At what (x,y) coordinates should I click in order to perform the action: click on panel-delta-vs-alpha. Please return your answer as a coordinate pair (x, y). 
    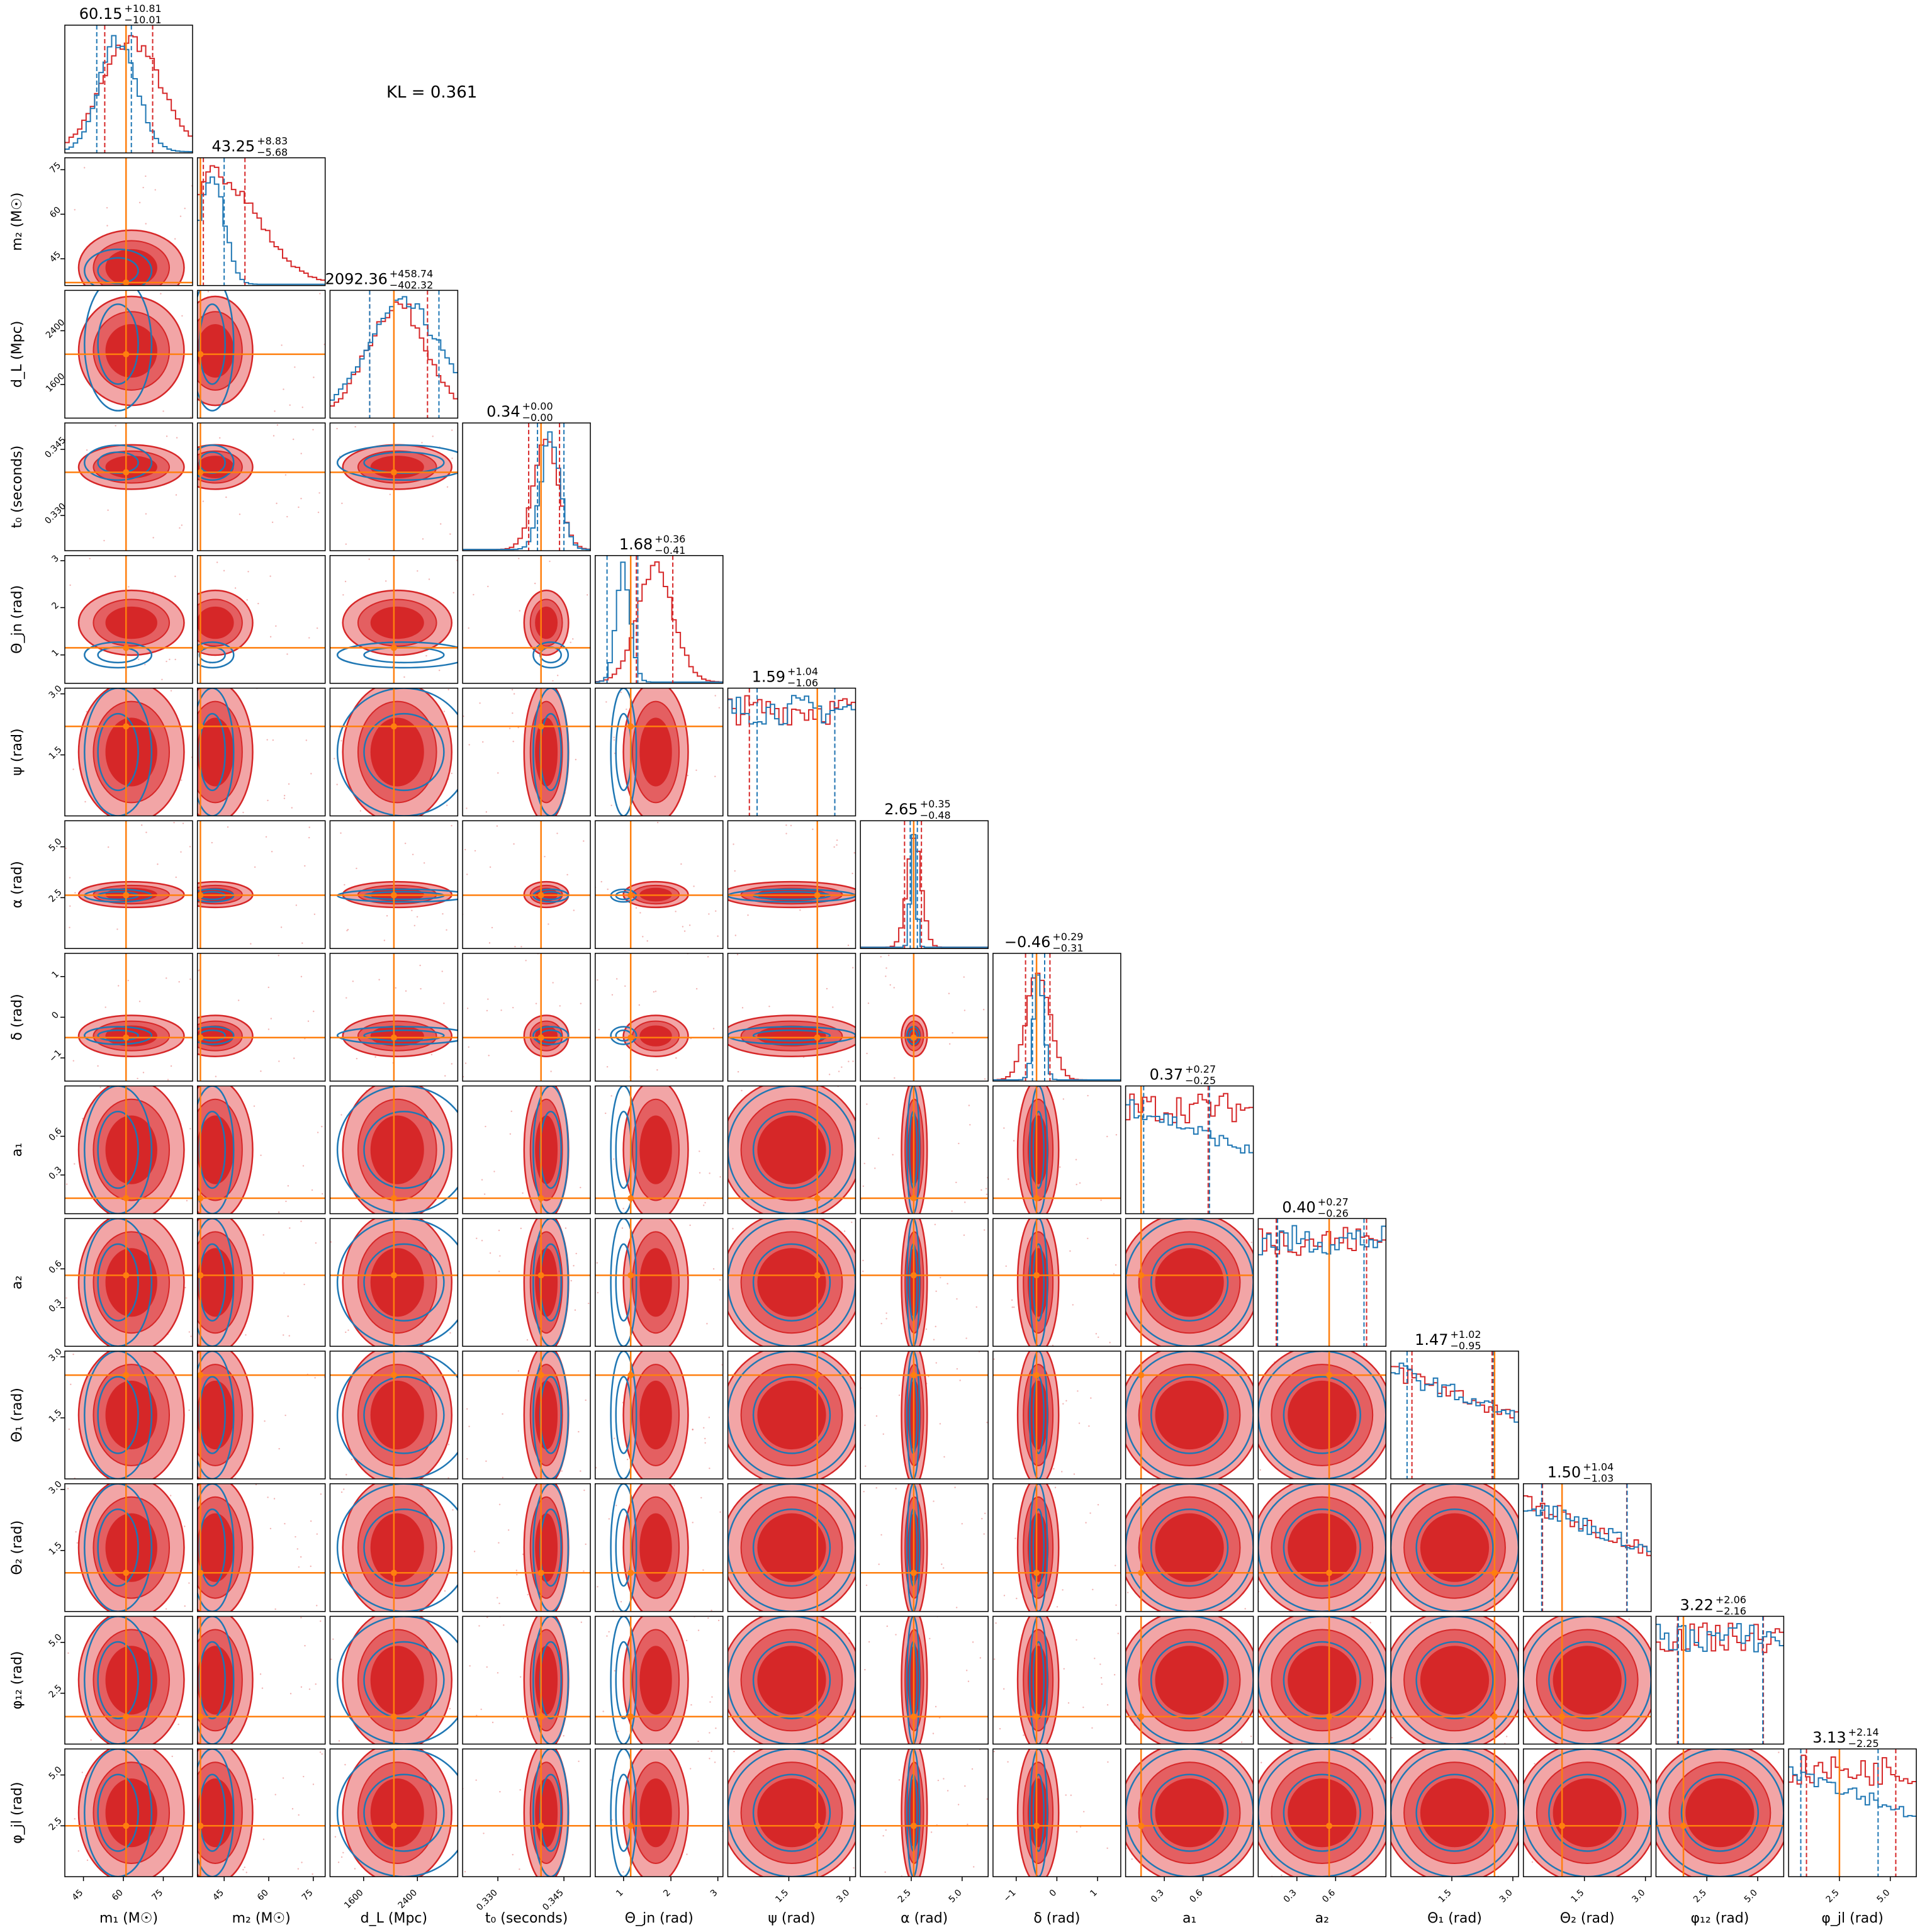
    Looking at the image, I should click on (924, 1017).